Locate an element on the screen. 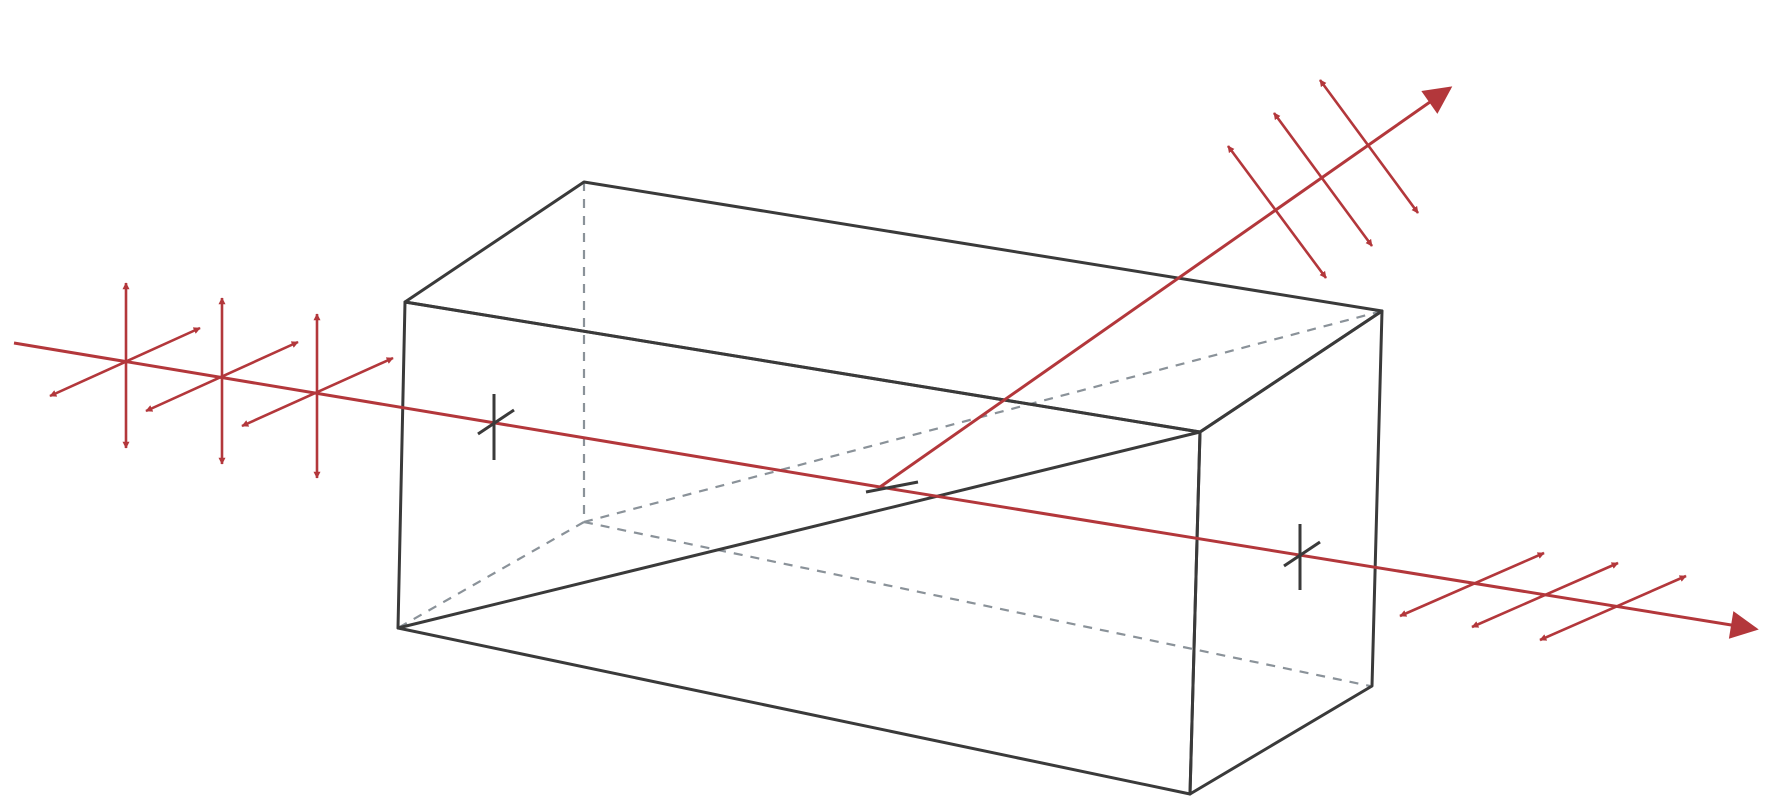 This screenshot has height=810, width=1776. incident-beam is located at coordinates (447, 415).